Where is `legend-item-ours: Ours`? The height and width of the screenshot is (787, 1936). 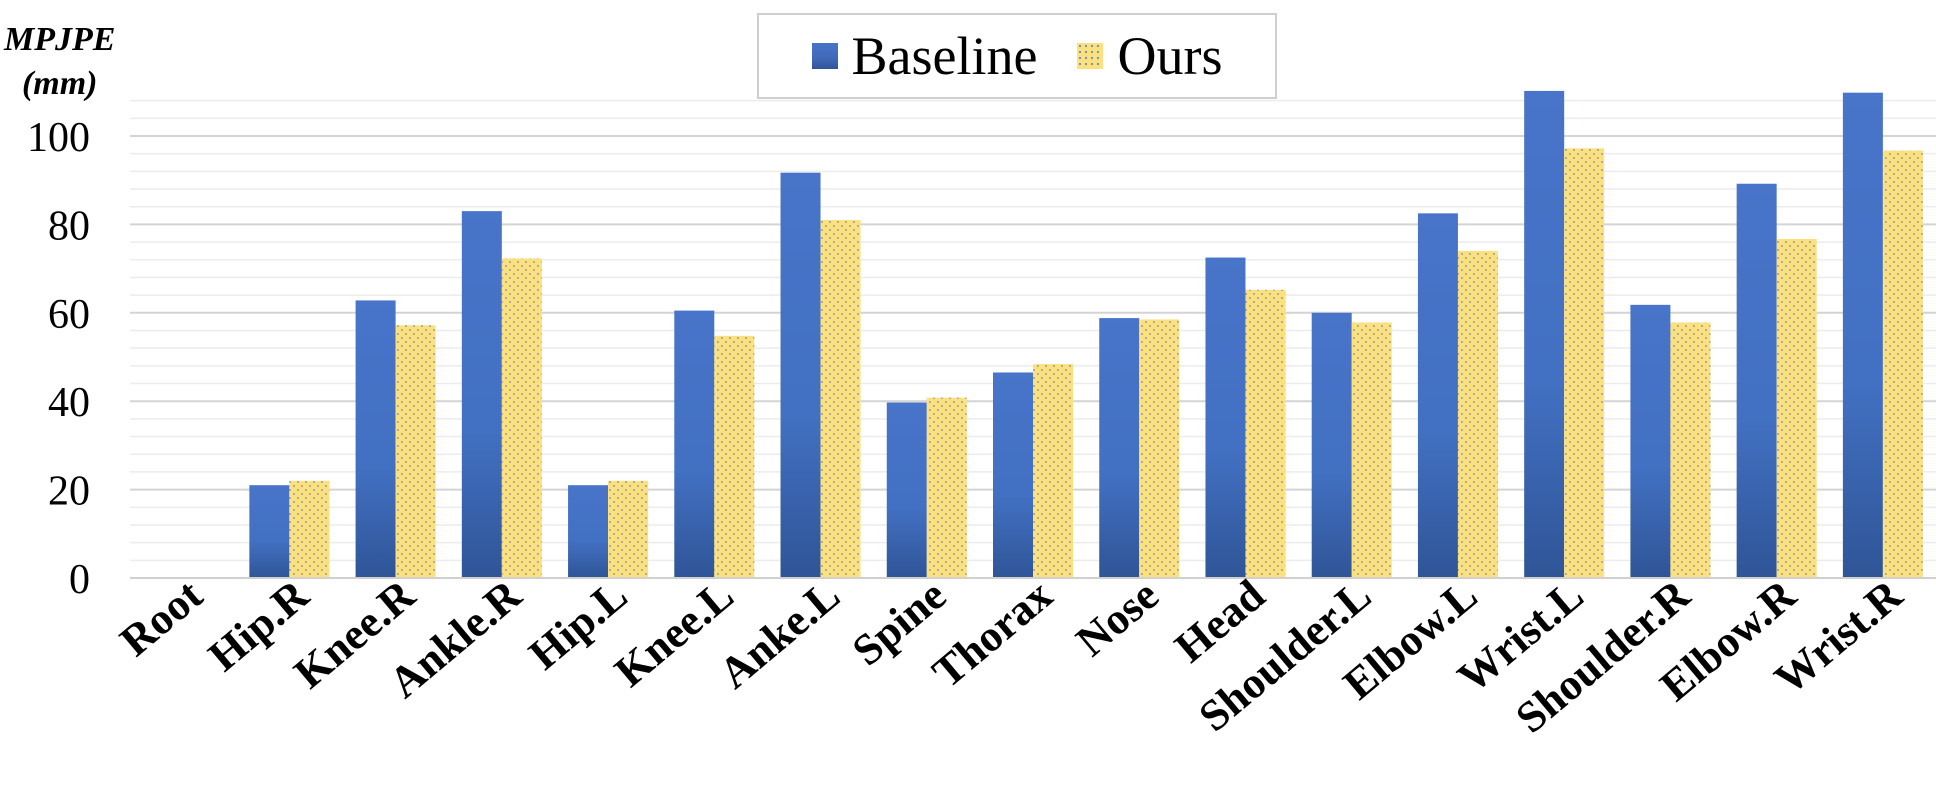
legend-item-ours: Ours is located at coordinates (1149, 56).